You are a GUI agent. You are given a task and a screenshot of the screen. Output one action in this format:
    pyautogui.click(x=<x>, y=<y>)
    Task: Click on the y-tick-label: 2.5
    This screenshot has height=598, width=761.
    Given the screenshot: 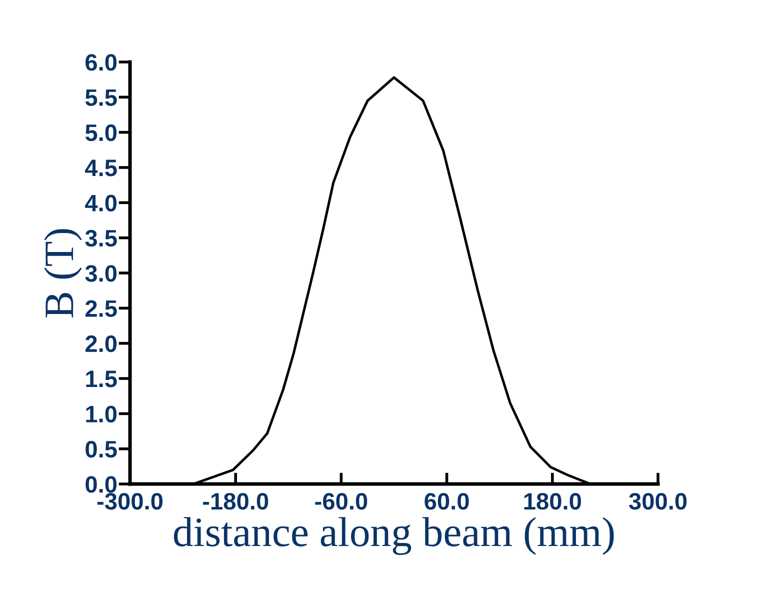 What is the action you would take?
    pyautogui.click(x=101, y=308)
    